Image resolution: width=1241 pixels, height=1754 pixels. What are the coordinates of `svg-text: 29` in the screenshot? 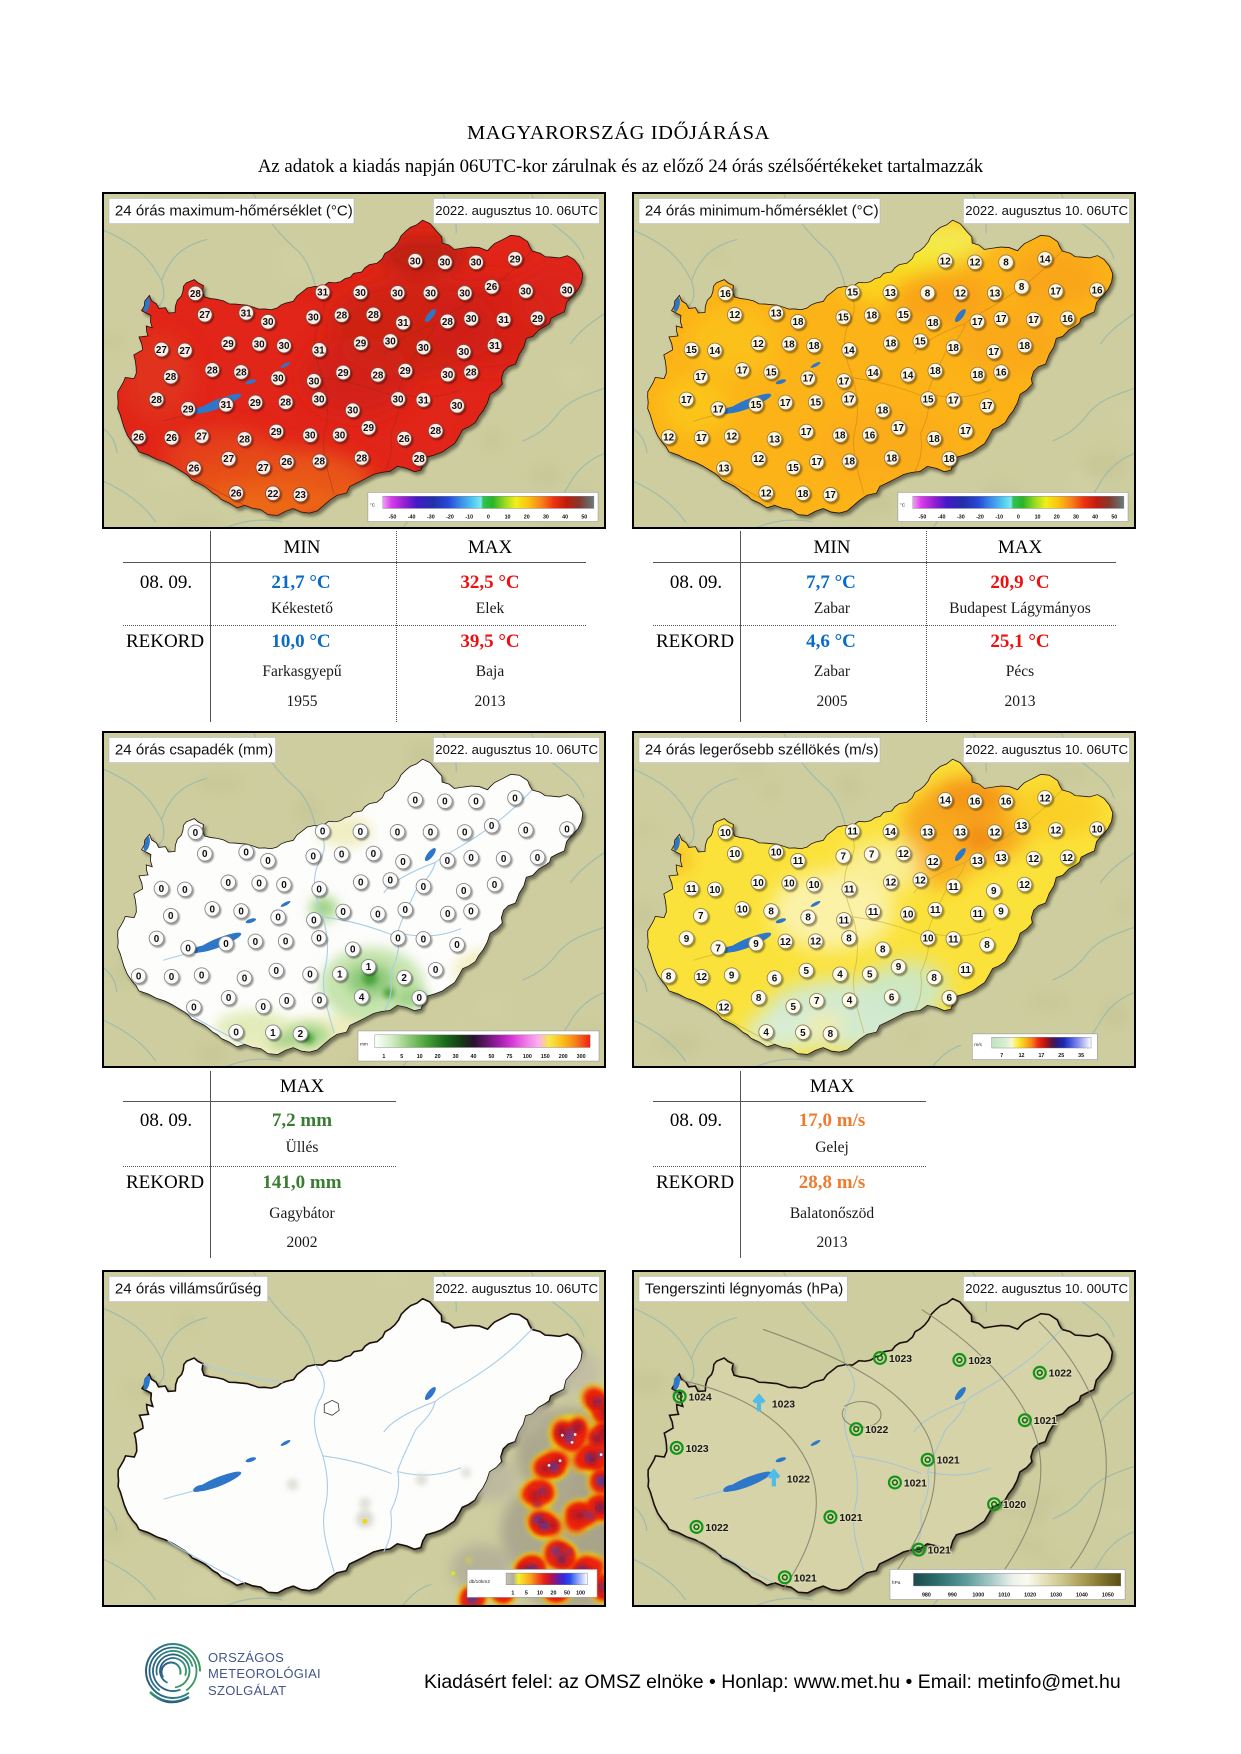 It's located at (189, 409).